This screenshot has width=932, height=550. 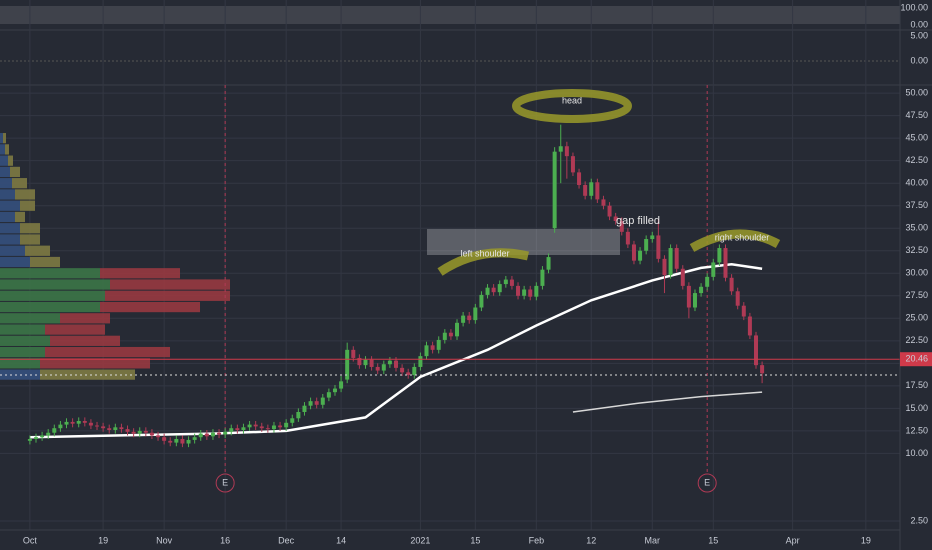 I want to click on y-tick-label: 12.50, so click(x=916, y=430).